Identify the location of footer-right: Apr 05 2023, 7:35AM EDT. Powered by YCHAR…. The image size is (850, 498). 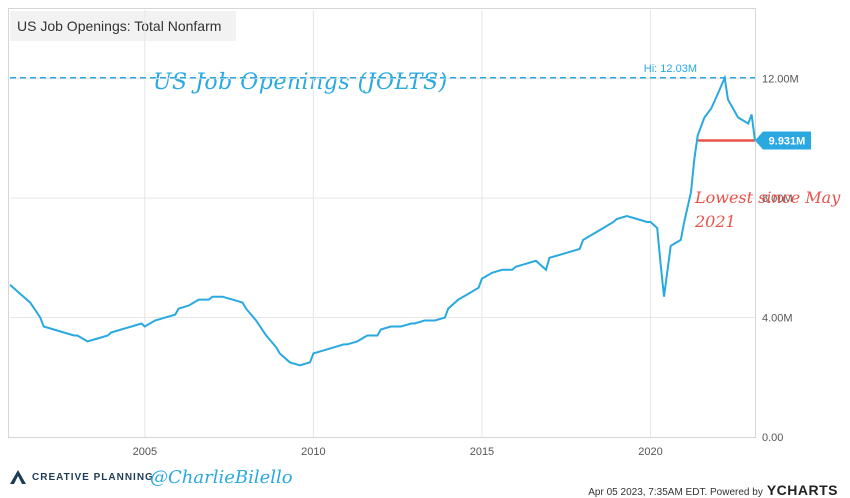
(713, 490).